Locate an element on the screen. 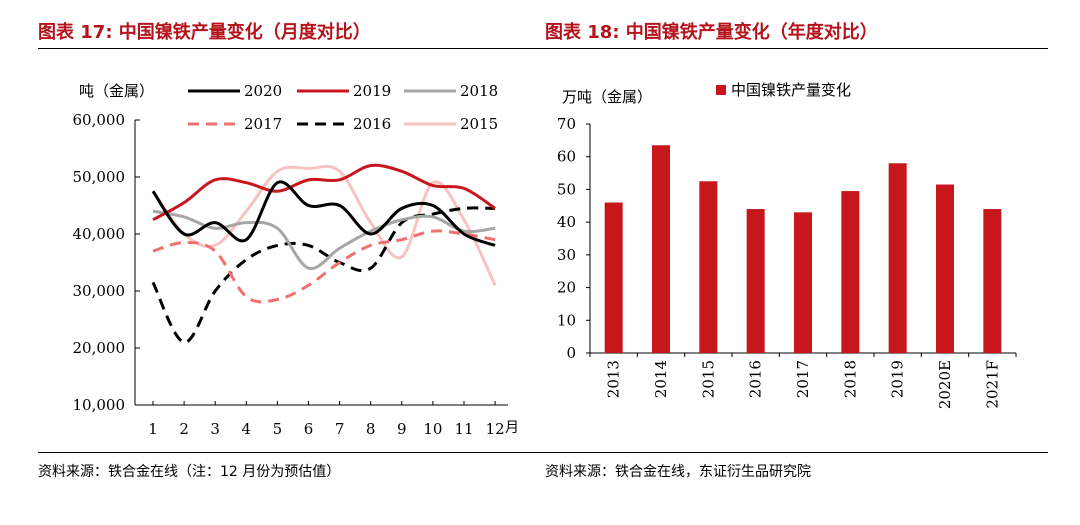  right-x-tick-label: 2017 is located at coordinates (803, 379).